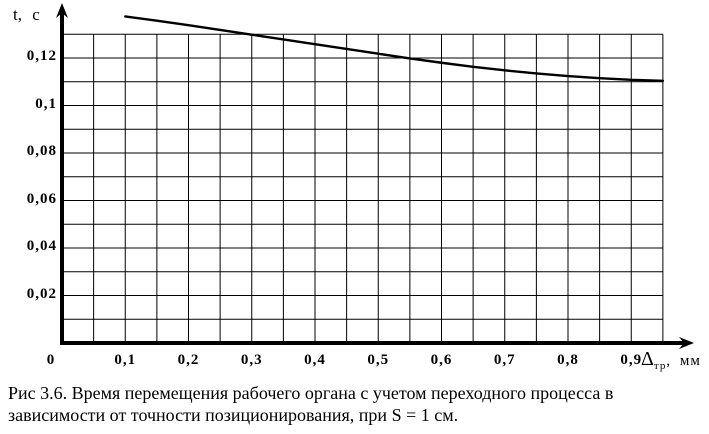  Describe the element at coordinates (251, 360) in the screenshot. I see `x-tick-label: 0,3` at that location.